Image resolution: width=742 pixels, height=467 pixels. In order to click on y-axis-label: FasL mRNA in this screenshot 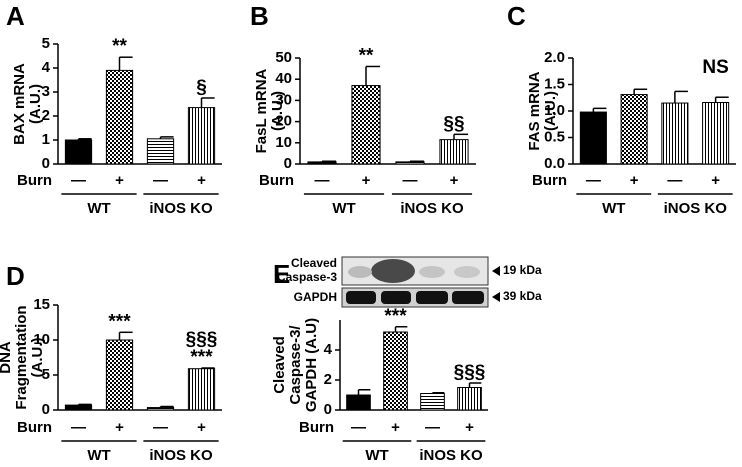, I will do `click(261, 110)`.